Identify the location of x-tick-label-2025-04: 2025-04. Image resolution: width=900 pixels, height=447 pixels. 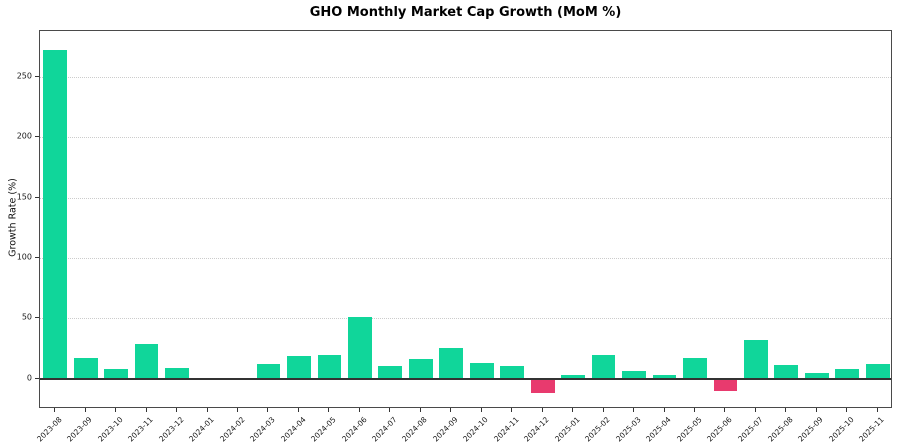
(658, 429).